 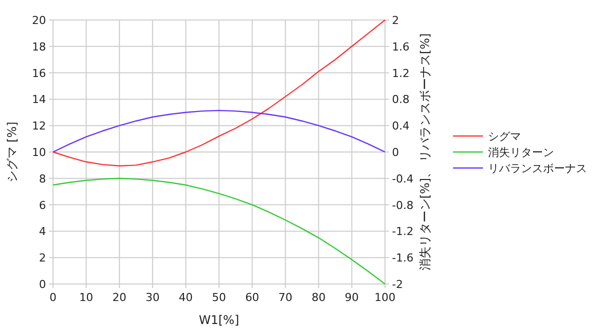 What do you see at coordinates (395, 152) in the screenshot?
I see `y2-tick-label: 0` at bounding box center [395, 152].